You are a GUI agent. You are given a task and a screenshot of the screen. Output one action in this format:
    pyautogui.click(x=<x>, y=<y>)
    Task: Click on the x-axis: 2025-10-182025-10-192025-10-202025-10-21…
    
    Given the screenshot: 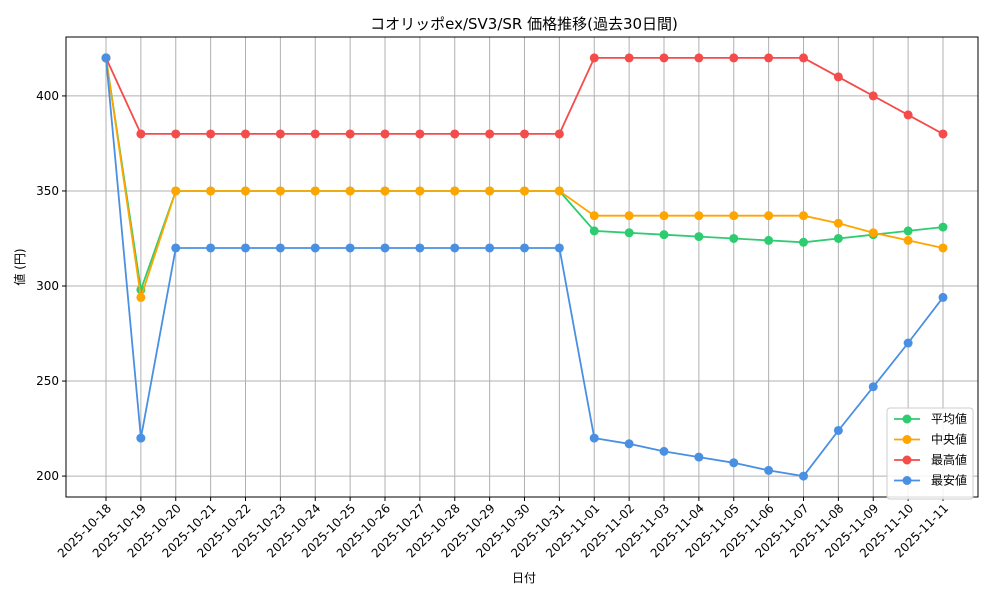 What is the action you would take?
    pyautogui.click(x=503, y=528)
    